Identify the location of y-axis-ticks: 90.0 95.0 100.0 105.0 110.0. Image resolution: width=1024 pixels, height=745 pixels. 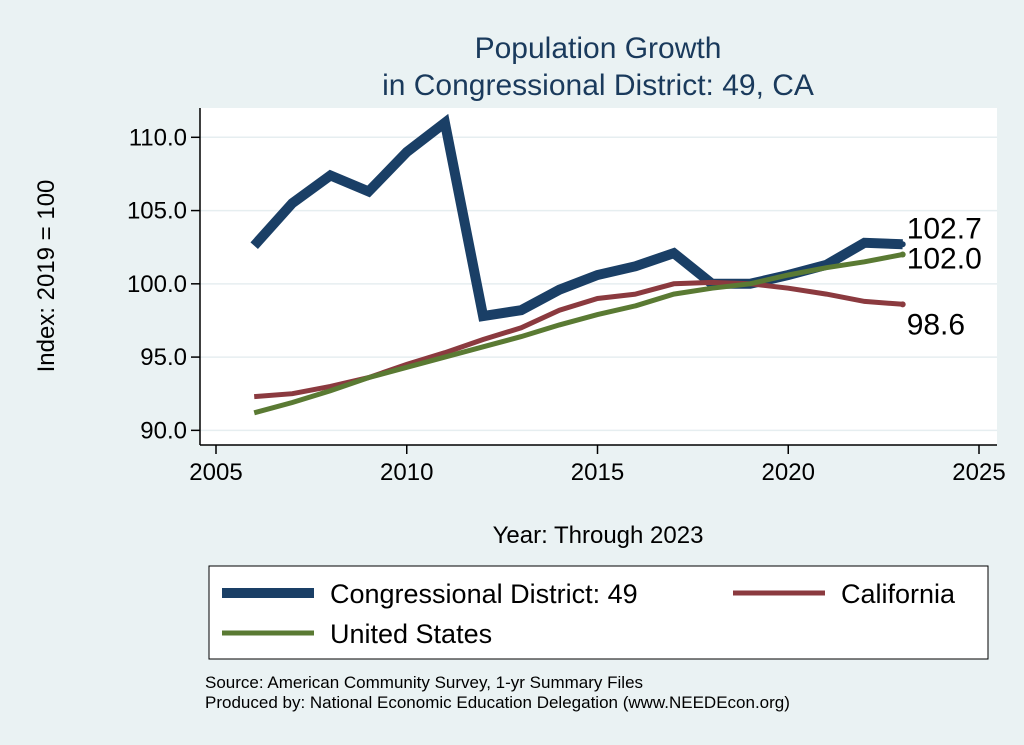
(163, 284).